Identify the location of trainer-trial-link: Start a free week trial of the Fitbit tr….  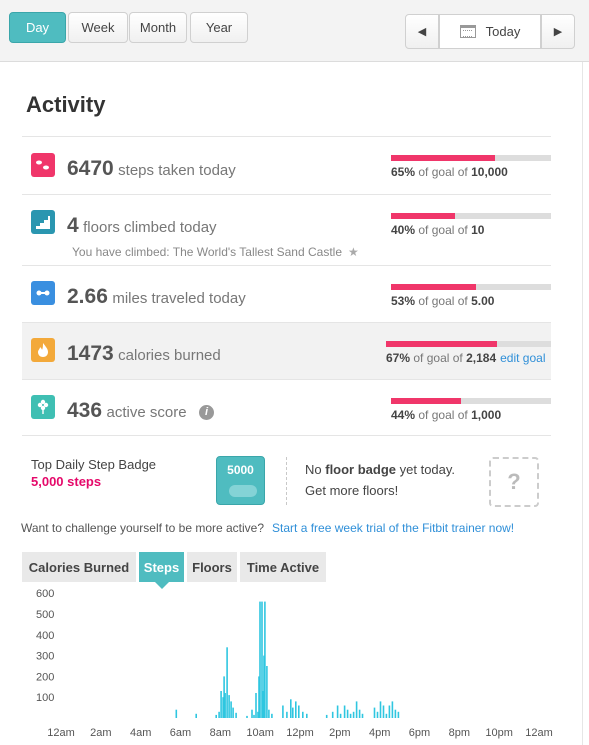
(393, 528).